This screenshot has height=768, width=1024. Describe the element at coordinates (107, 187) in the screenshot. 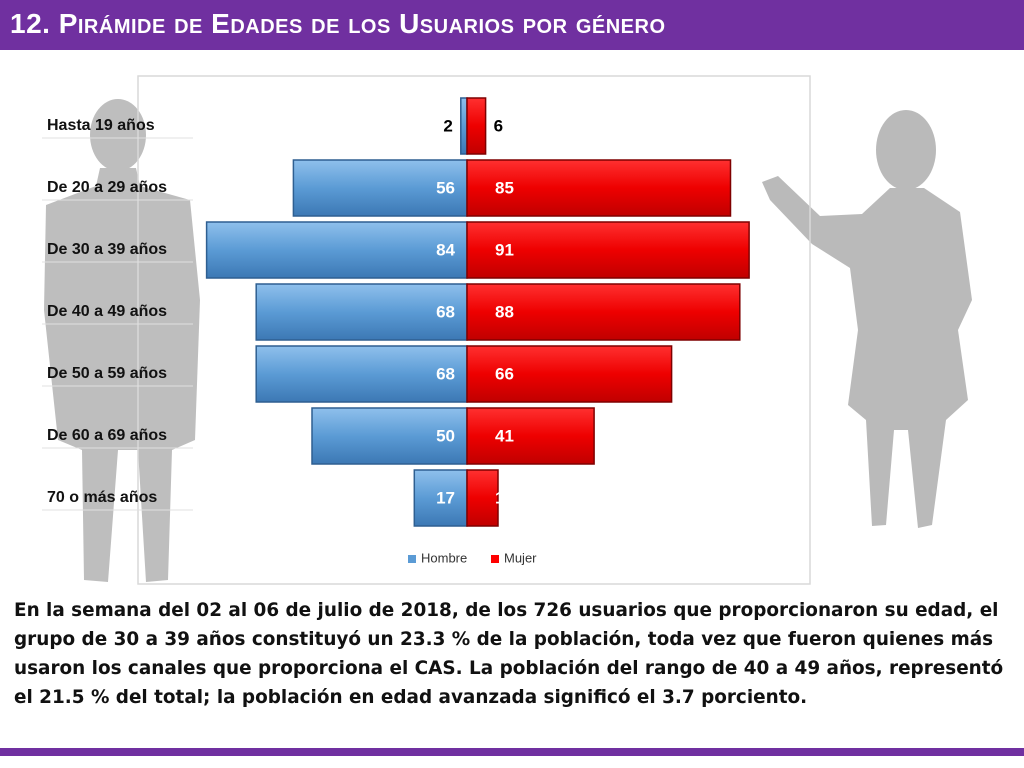

I see `category-label: De 20 a 29 años` at that location.